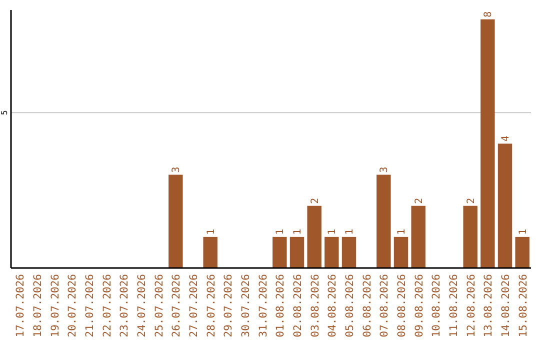 Image resolution: width=540 pixels, height=340 pixels. What do you see at coordinates (419, 306) in the screenshot?
I see `x-tick-label: 09.08.2026` at bounding box center [419, 306].